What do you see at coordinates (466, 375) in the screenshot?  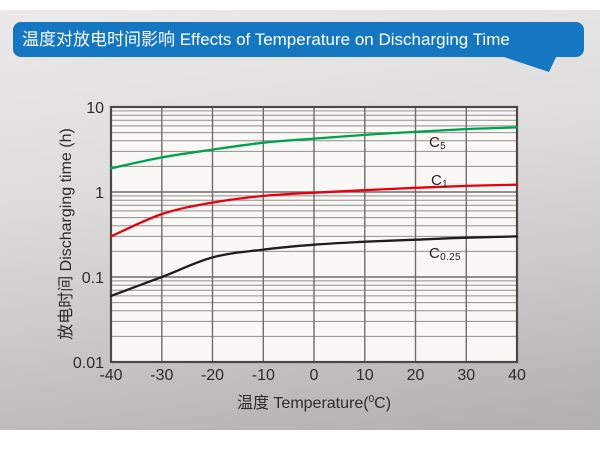 I see `x-tick-label: 30` at bounding box center [466, 375].